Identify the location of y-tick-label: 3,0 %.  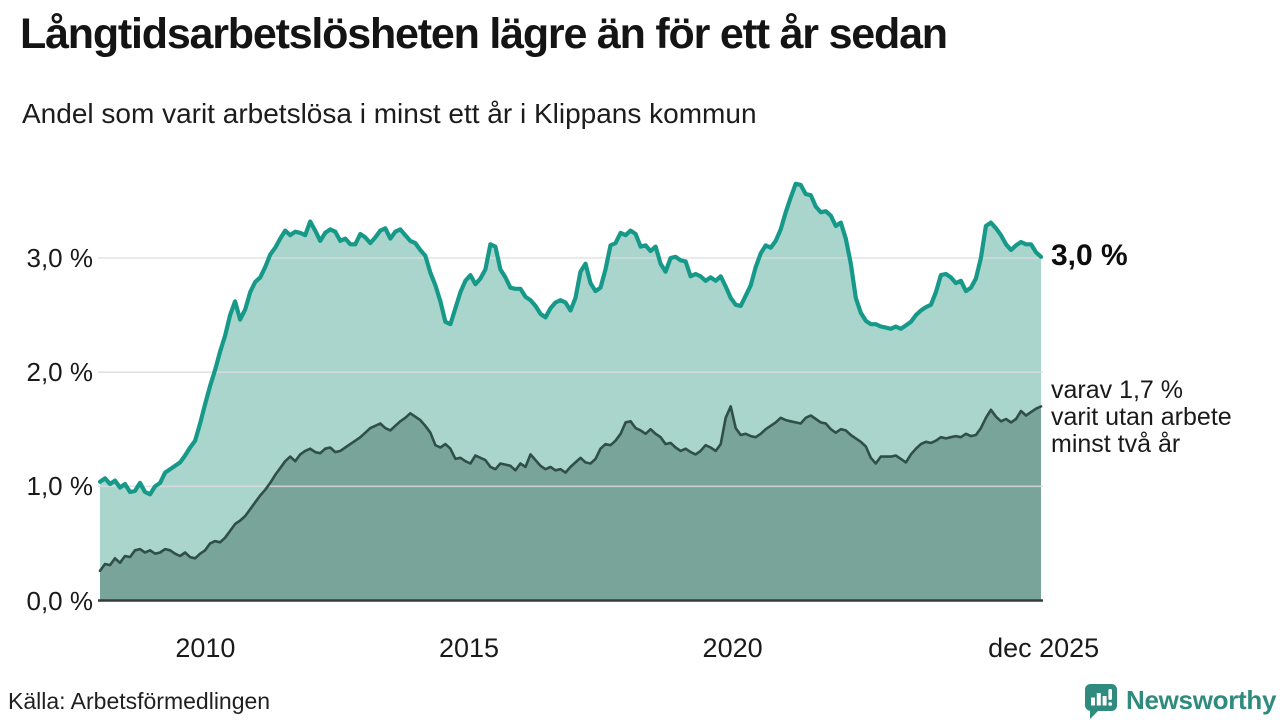
(60, 257).